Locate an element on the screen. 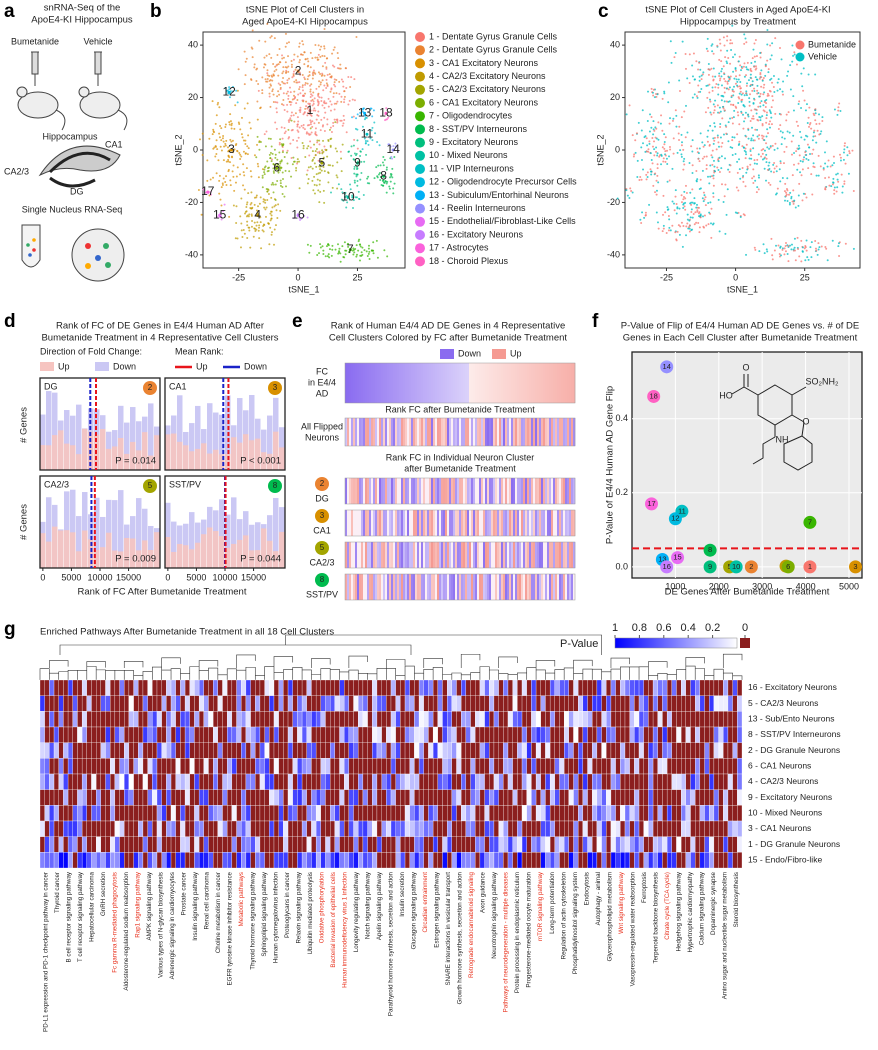  point-label: 18 is located at coordinates (654, 395).